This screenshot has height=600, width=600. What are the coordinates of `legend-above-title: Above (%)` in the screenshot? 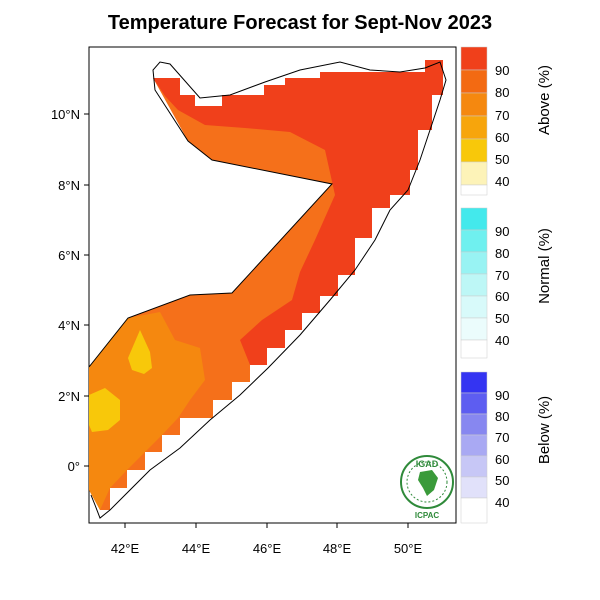 It's located at (544, 100).